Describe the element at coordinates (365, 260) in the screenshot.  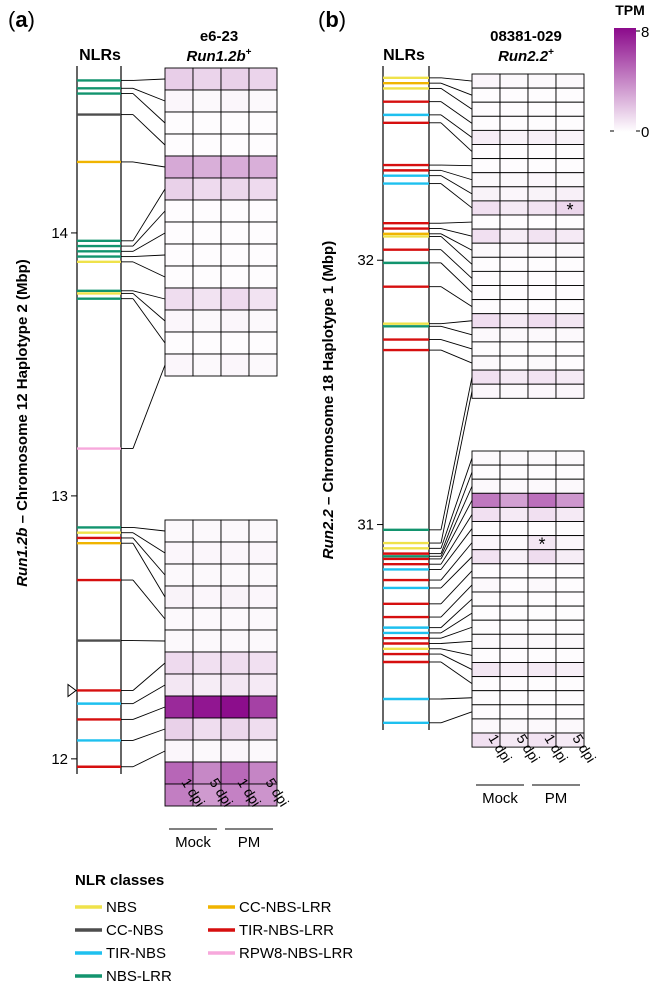
I see `y-tick-label: 32` at that location.